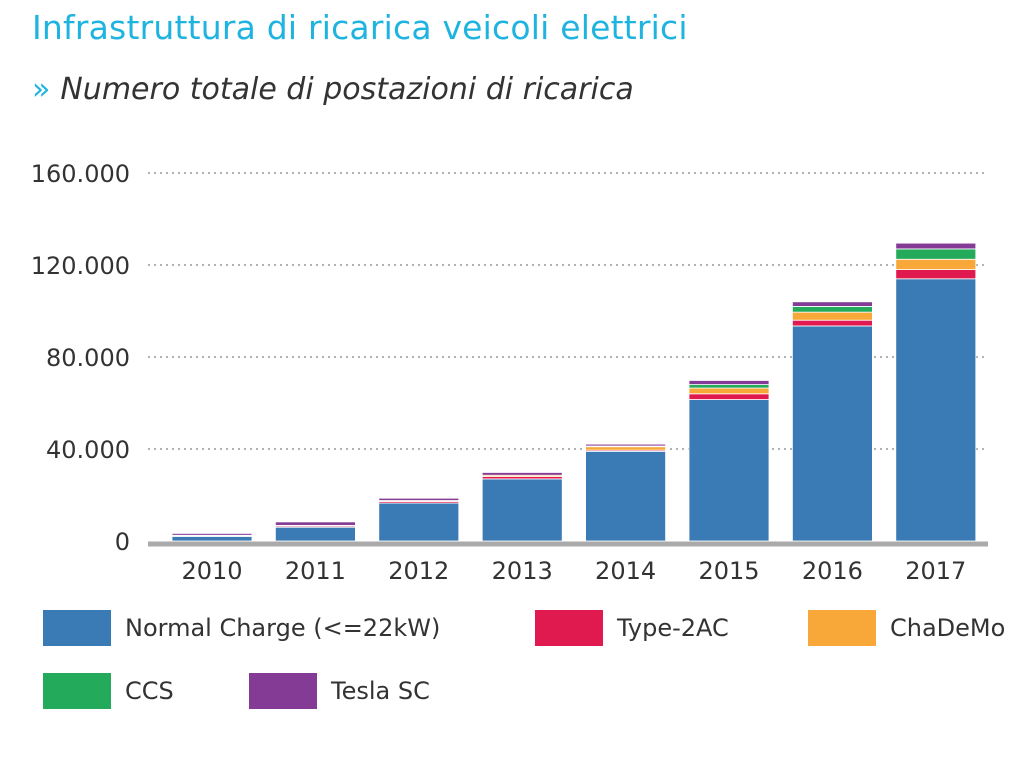  Describe the element at coordinates (522, 571) in the screenshot. I see `x-tick-label: 2013` at that location.